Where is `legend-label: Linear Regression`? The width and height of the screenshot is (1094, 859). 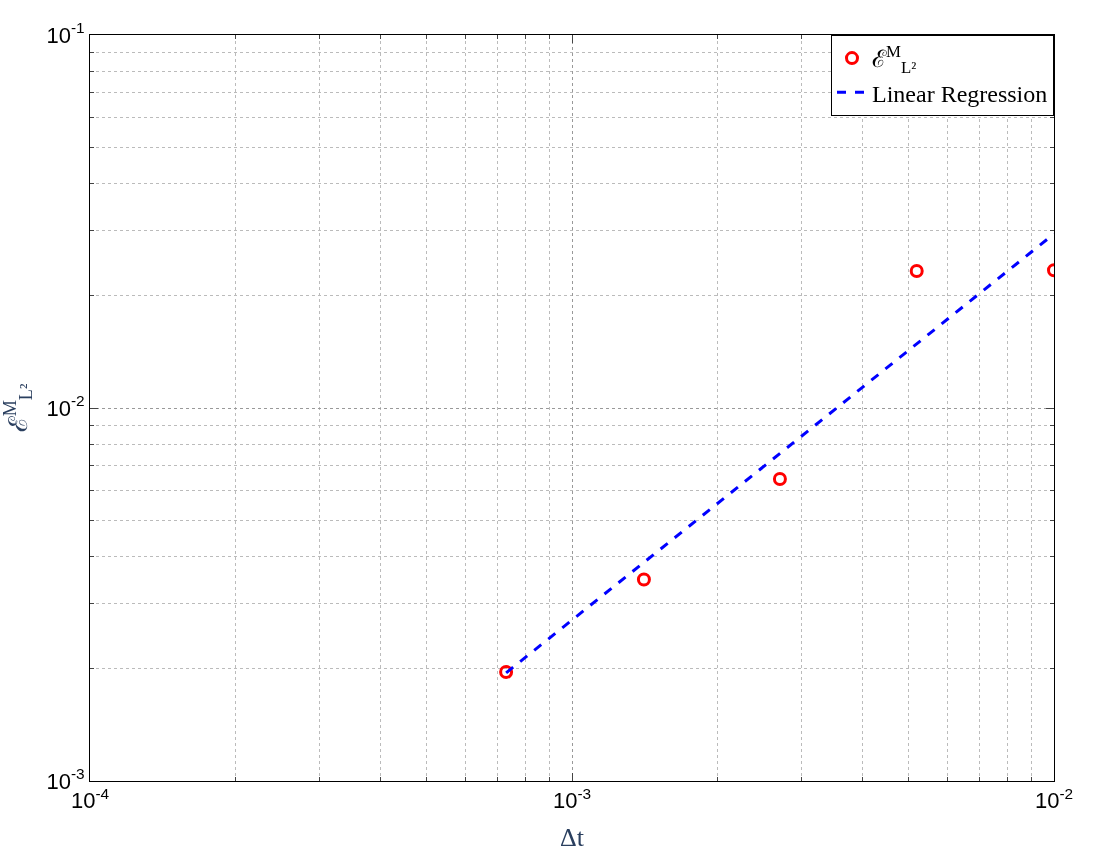
legend-label: Linear Regression is located at coordinates (960, 93).